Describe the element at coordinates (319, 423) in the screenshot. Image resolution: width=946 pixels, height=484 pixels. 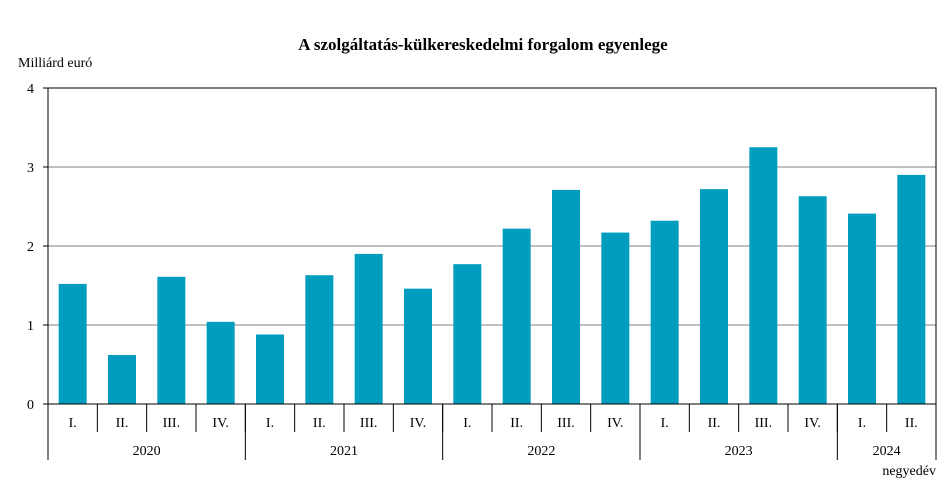
I see `x-tick-label-5: II.` at that location.